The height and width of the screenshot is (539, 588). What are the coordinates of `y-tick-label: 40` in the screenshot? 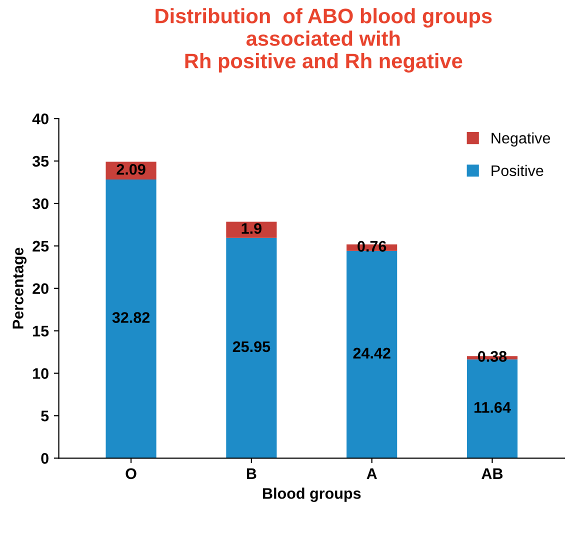 It's located at (40, 118).